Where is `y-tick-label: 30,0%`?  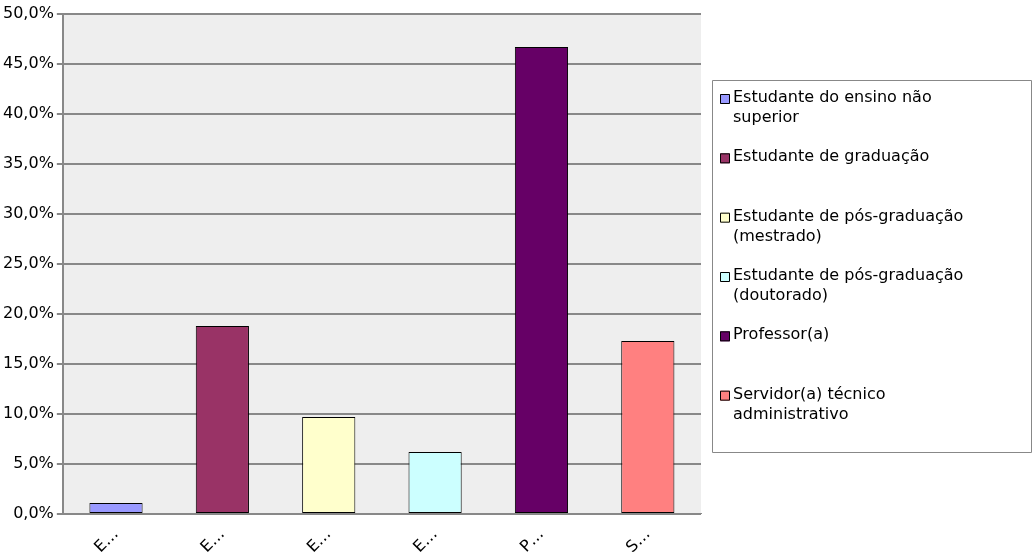
y-tick-label: 30,0% is located at coordinates (28, 213).